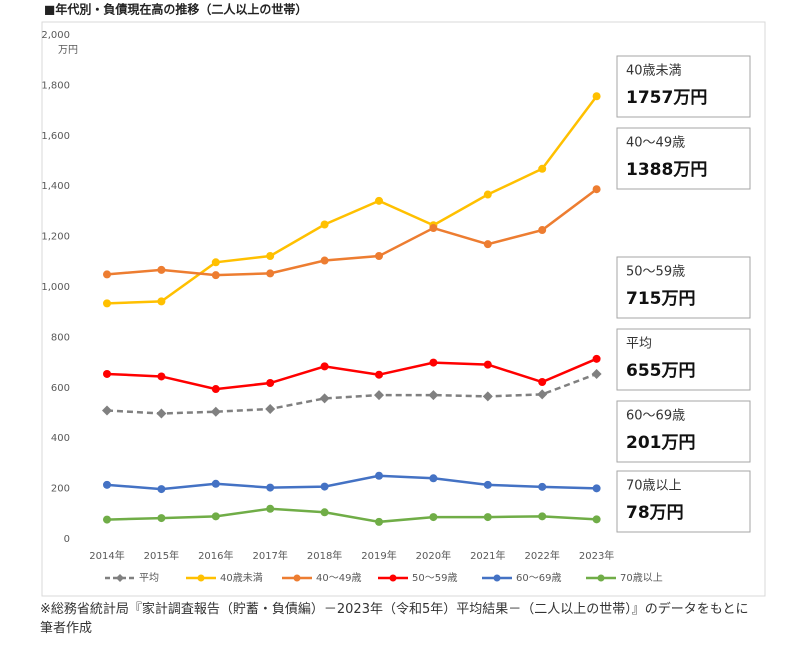  What do you see at coordinates (654, 71) in the screenshot?
I see `annotation-label: 40歳未満` at bounding box center [654, 71].